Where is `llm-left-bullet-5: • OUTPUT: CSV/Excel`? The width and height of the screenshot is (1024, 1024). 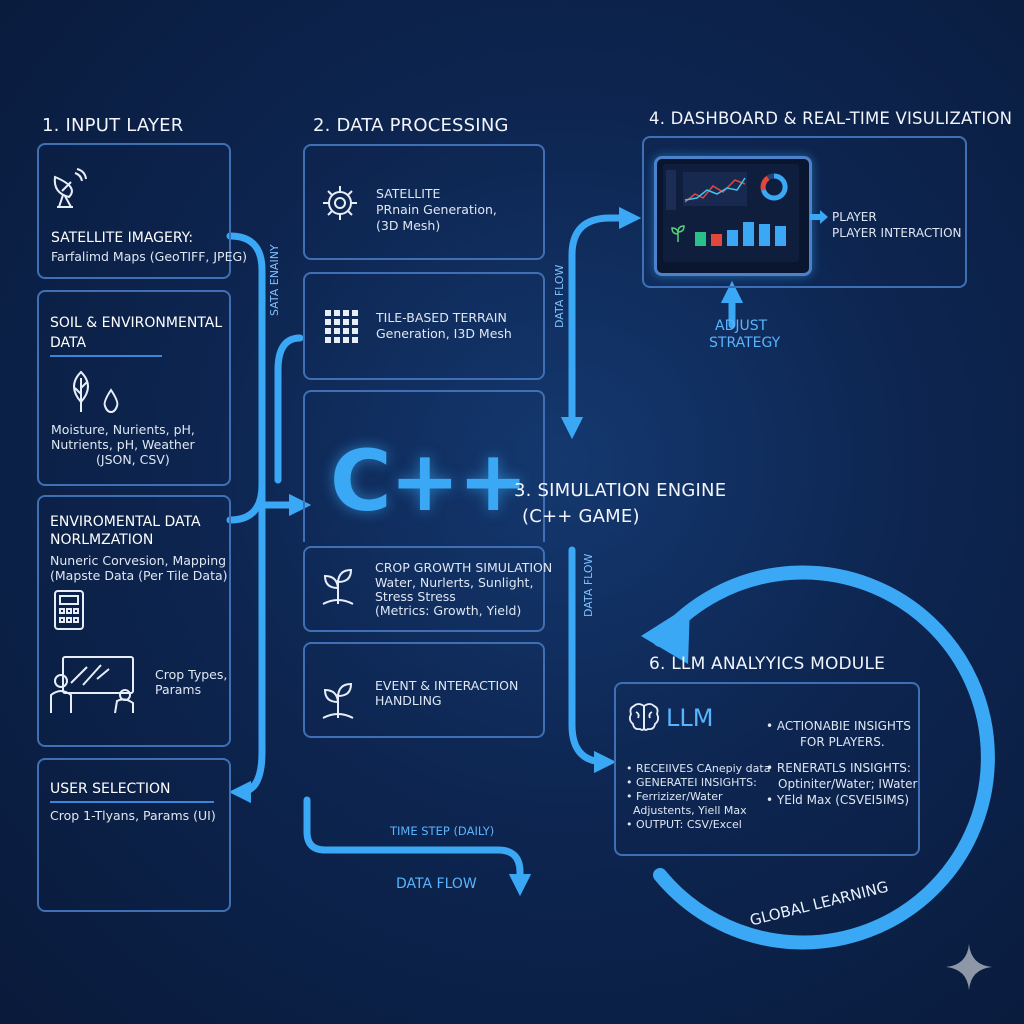 llm-left-bullet-5: • OUTPUT: CSV/Excel is located at coordinates (684, 824).